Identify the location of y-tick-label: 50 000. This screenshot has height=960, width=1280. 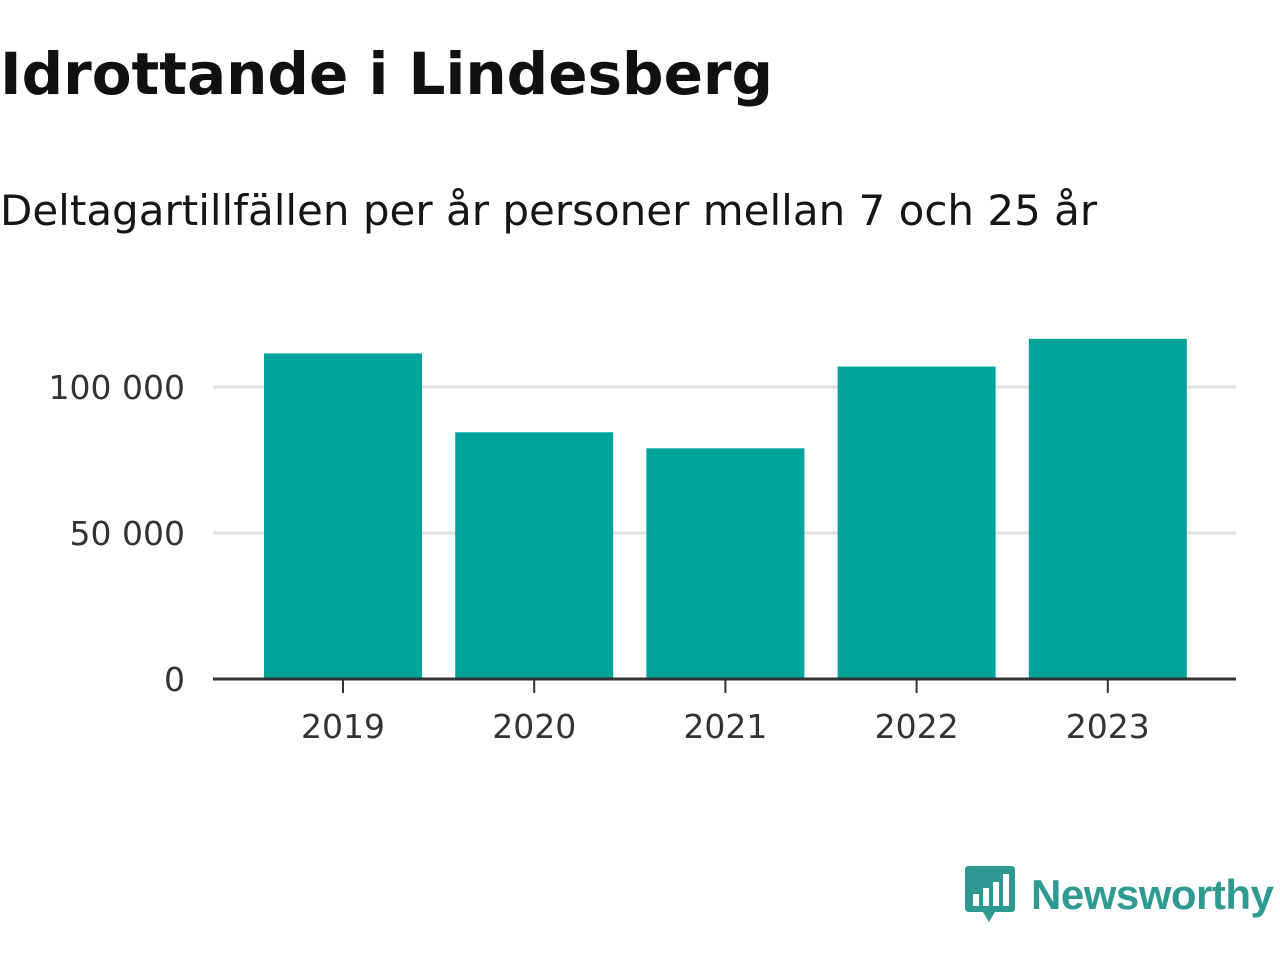
(127, 533).